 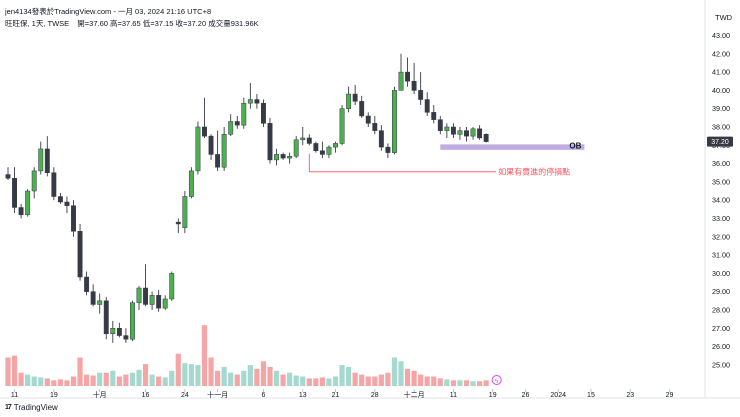 What do you see at coordinates (575, 145) in the screenshot?
I see `ob-zone-label: OB` at bounding box center [575, 145].